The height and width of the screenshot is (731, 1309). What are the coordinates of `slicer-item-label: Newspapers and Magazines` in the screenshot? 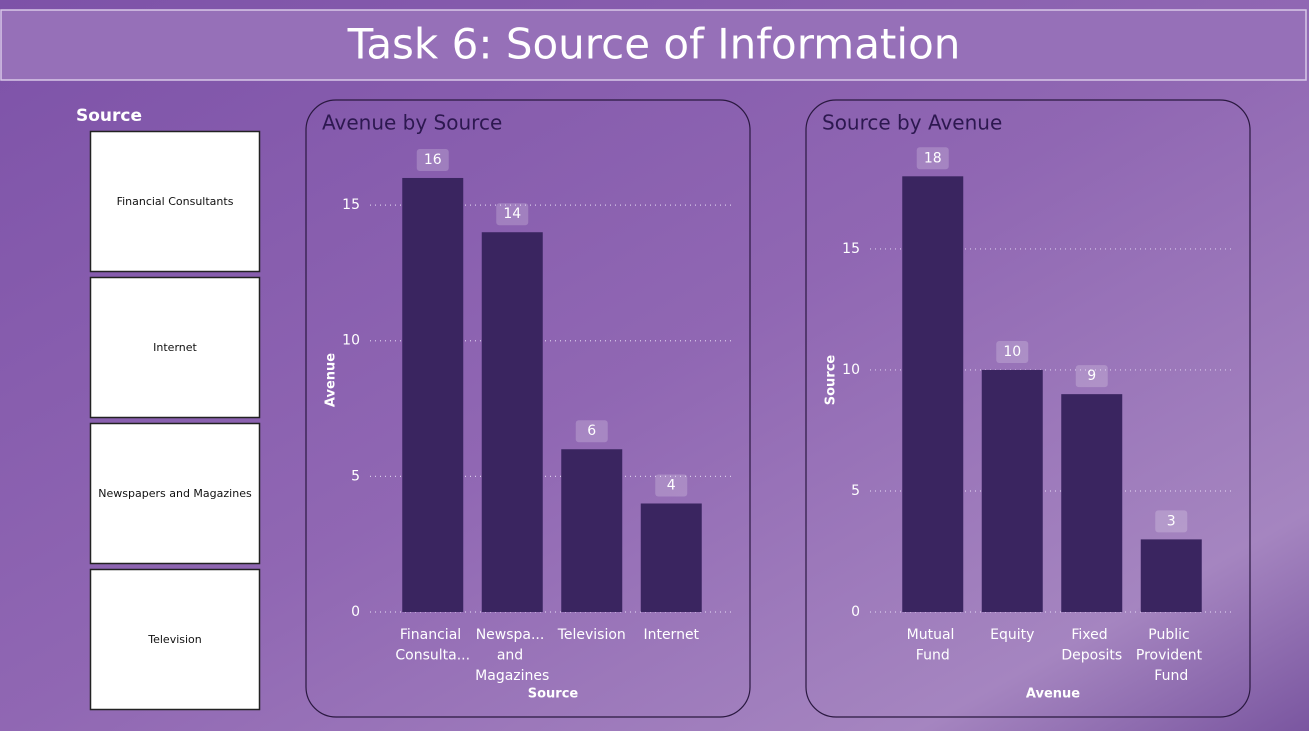 It's located at (175, 493).